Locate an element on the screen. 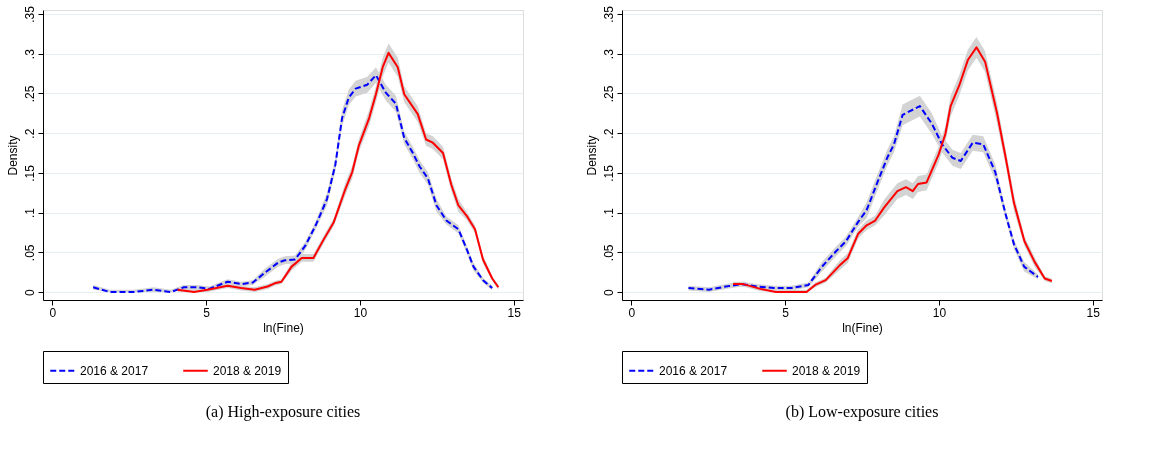 This screenshot has width=1161, height=461. text: (b) Low-exposure cities is located at coordinates (862, 411).